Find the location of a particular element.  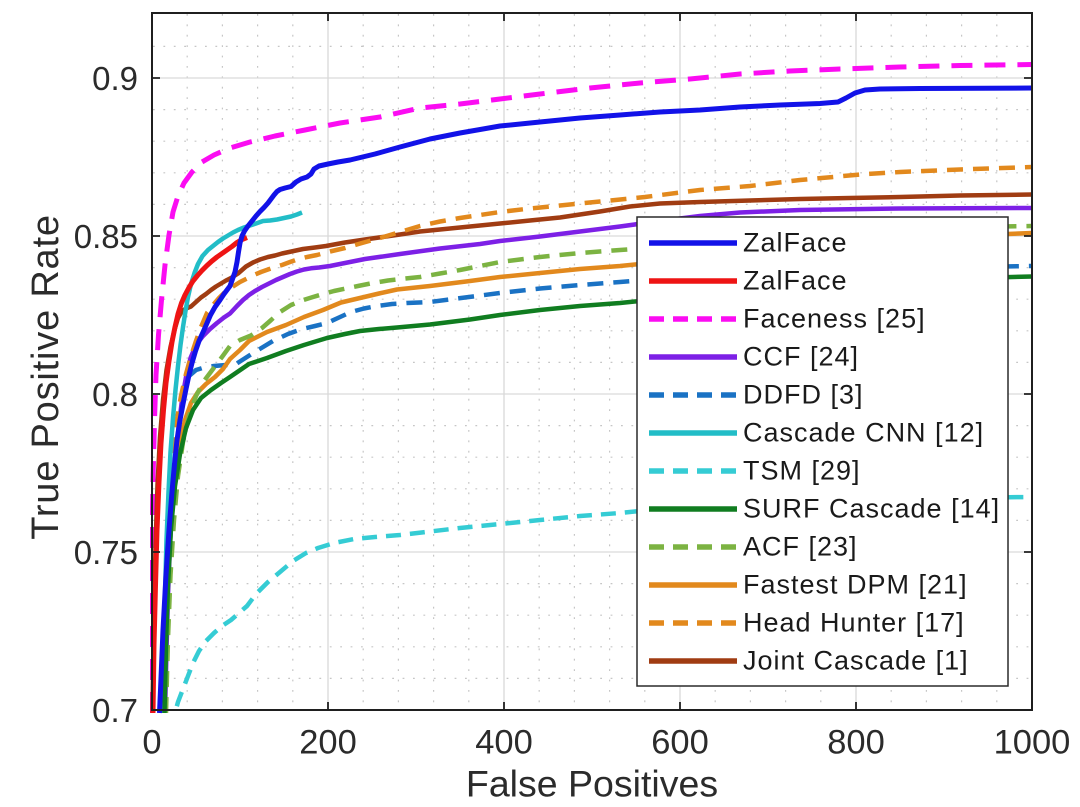

svg-text: Faceness [25] is located at coordinates (834, 319).